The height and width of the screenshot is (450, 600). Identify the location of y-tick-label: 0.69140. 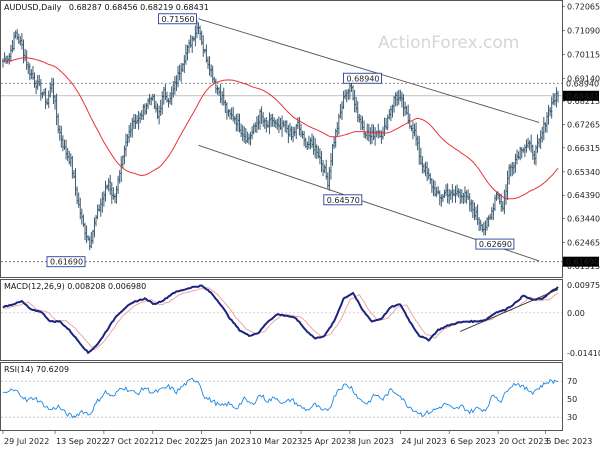
(583, 78).